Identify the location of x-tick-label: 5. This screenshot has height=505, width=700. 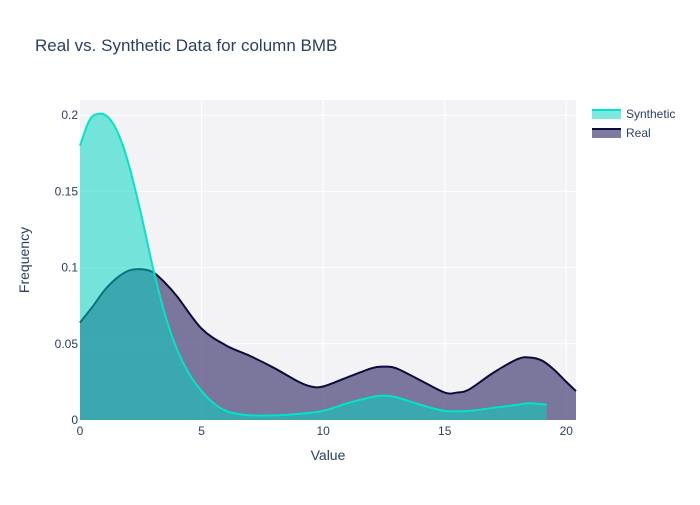
(201, 431).